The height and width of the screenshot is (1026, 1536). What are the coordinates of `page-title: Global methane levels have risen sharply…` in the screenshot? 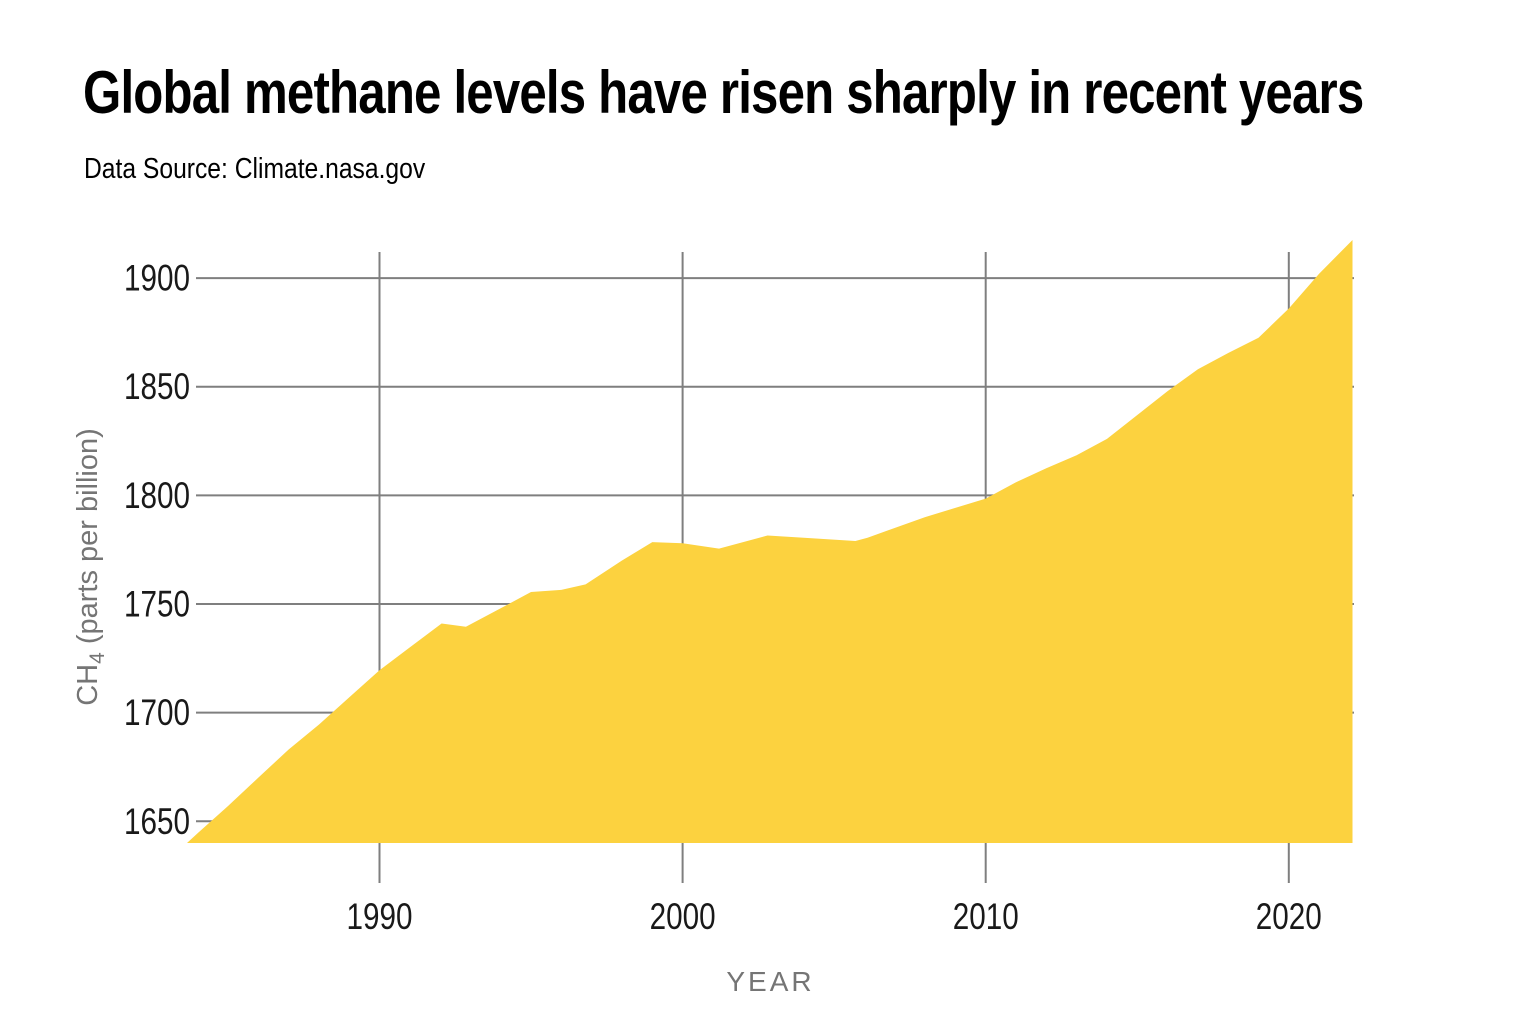 It's located at (723, 92).